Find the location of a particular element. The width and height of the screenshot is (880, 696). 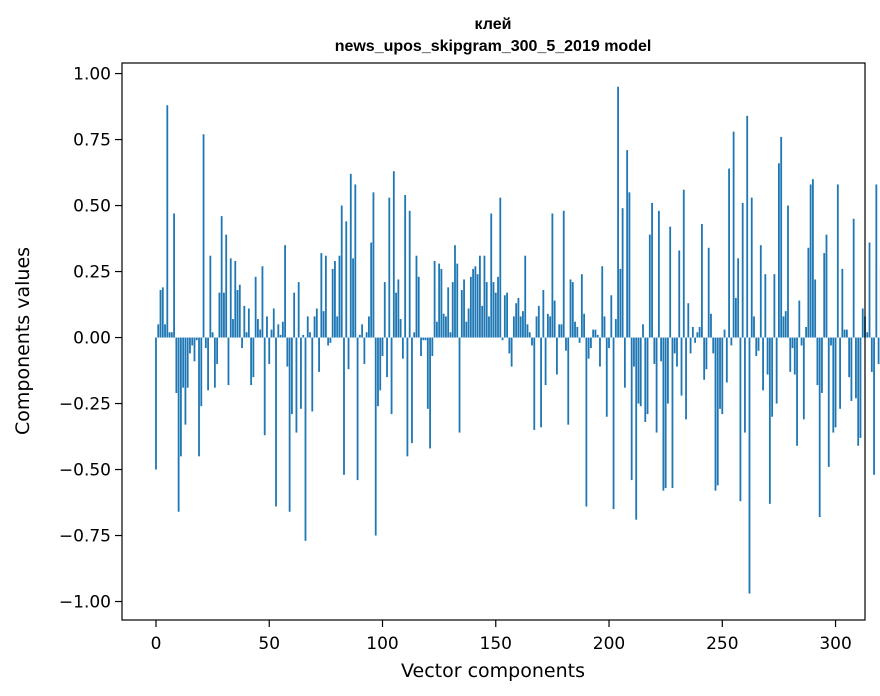

y-axis-ticks: 1.00 0.75 0.50 0.25 0.00 −0.25 −0.50 −0.75 −1.00 is located at coordinates (90, 339).